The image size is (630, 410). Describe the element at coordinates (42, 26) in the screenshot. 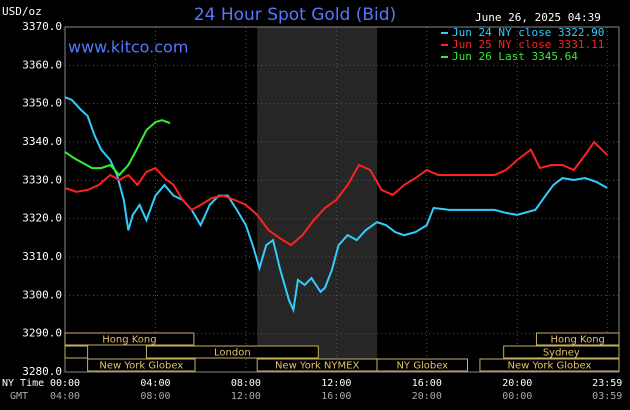

I see `y-tick-label: 3370.0` at that location.